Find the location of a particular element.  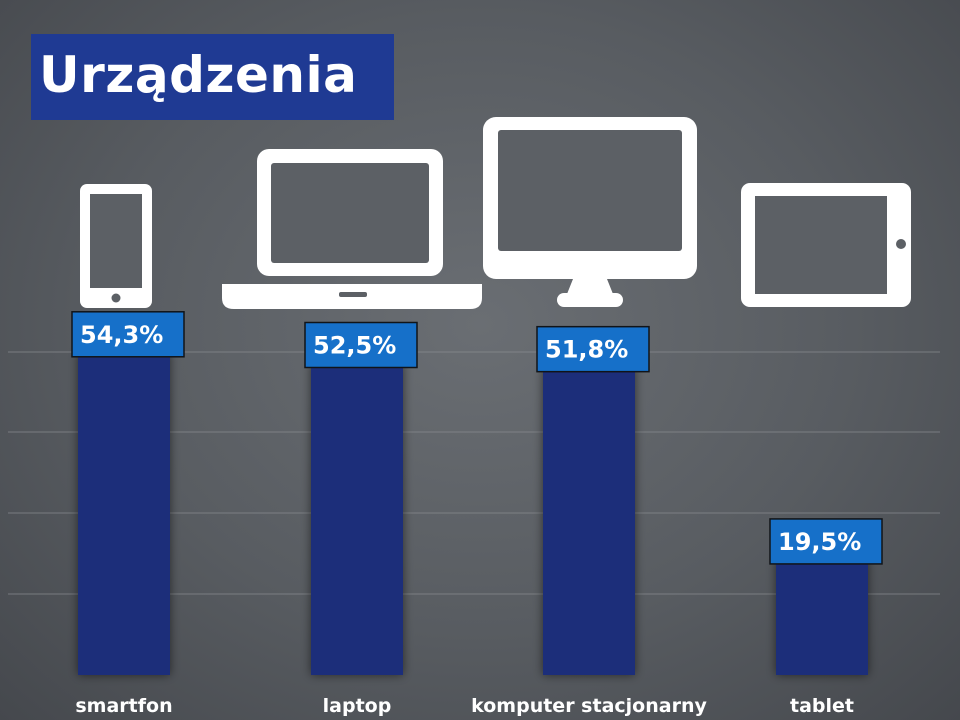

value-label: 51,8% is located at coordinates (586, 350).